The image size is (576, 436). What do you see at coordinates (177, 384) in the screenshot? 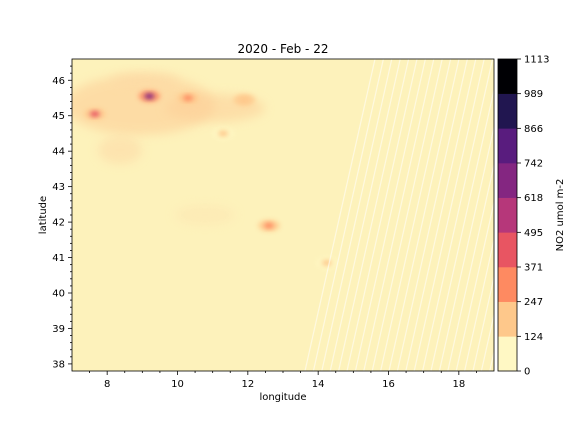
I see `x-tick-label: 10` at bounding box center [177, 384].